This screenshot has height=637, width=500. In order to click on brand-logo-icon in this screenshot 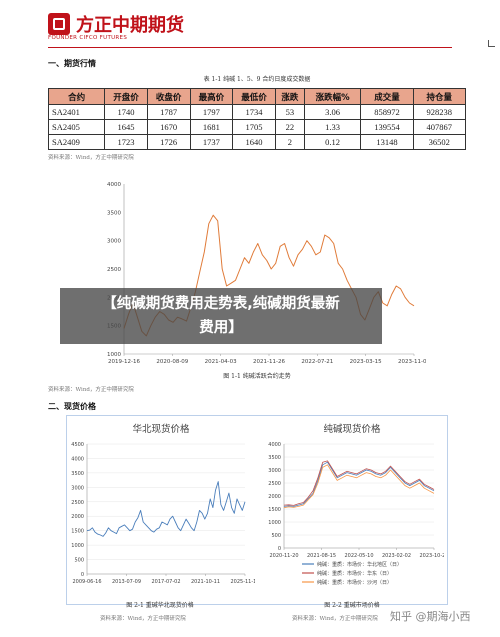, I will do `click(59, 24)`.